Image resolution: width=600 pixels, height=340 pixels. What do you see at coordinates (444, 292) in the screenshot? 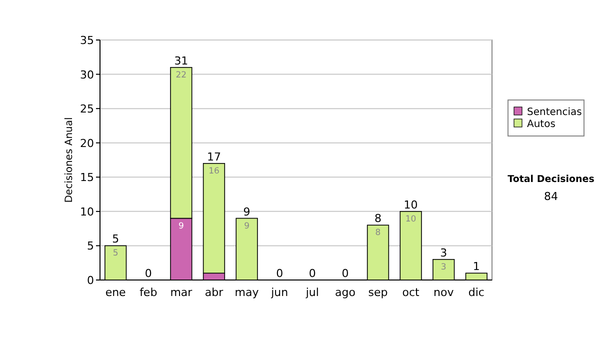
I see `x-tick-label: nov` at bounding box center [444, 292].